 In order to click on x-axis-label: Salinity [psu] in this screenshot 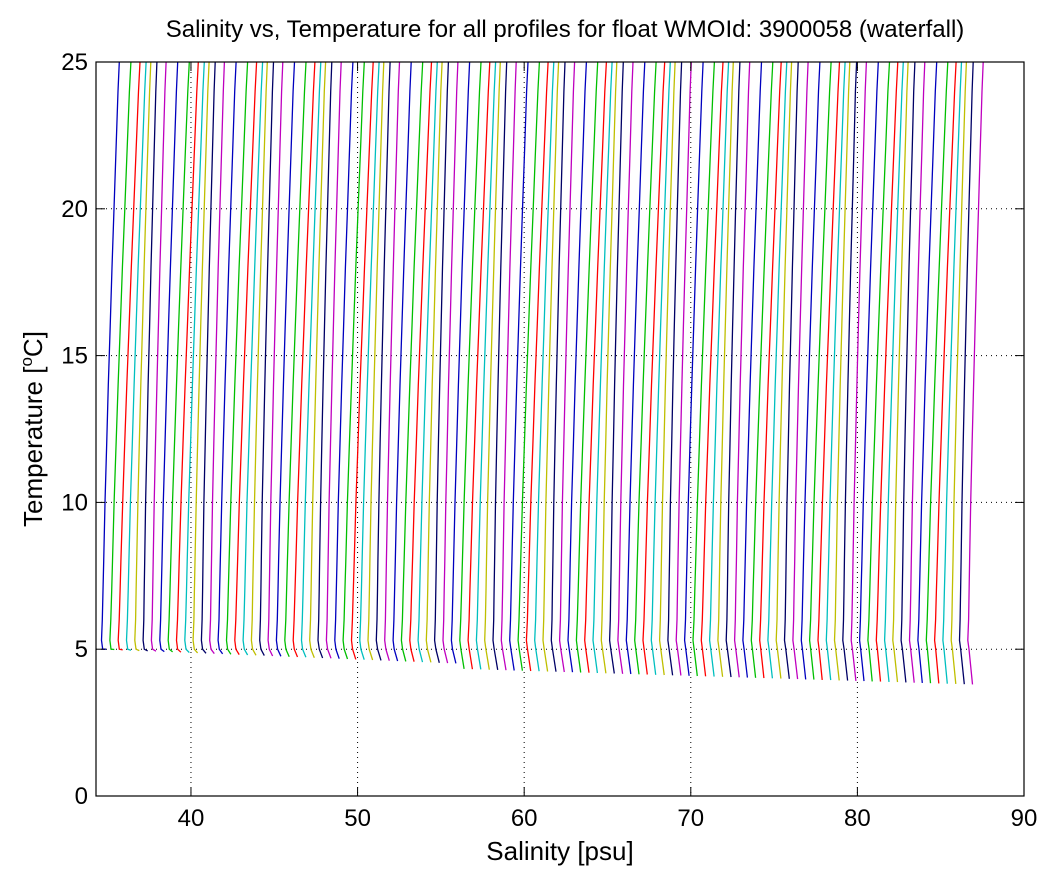, I will do `click(559, 851)`.